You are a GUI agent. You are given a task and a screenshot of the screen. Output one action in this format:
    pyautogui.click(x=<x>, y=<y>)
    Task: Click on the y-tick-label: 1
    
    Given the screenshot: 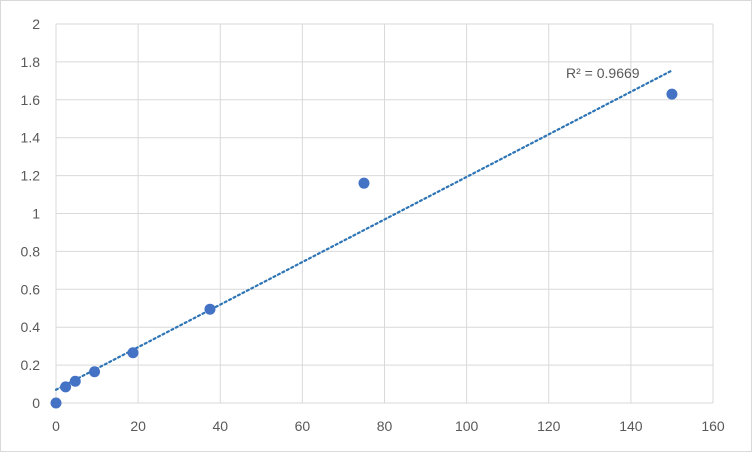 What is the action you would take?
    pyautogui.click(x=36, y=214)
    